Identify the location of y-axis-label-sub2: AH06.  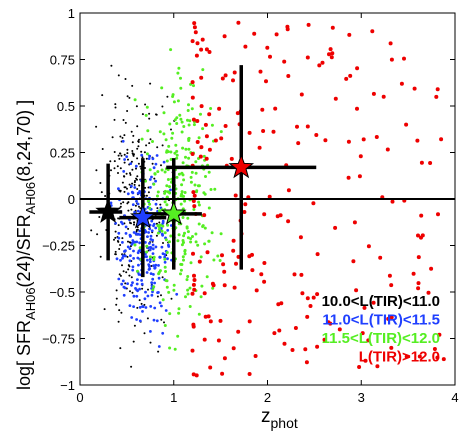
(30, 198).